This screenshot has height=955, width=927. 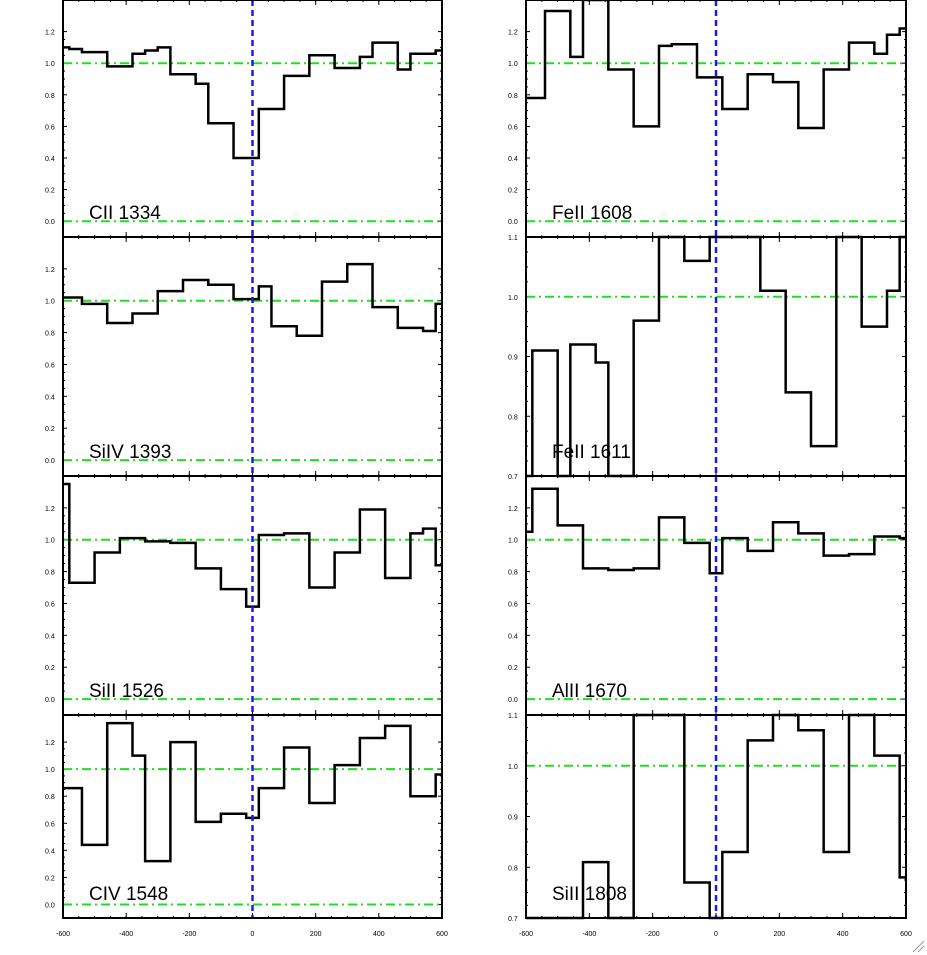 What do you see at coordinates (125, 213) in the screenshot?
I see `panel-cii-1334-label: CII 1334` at bounding box center [125, 213].